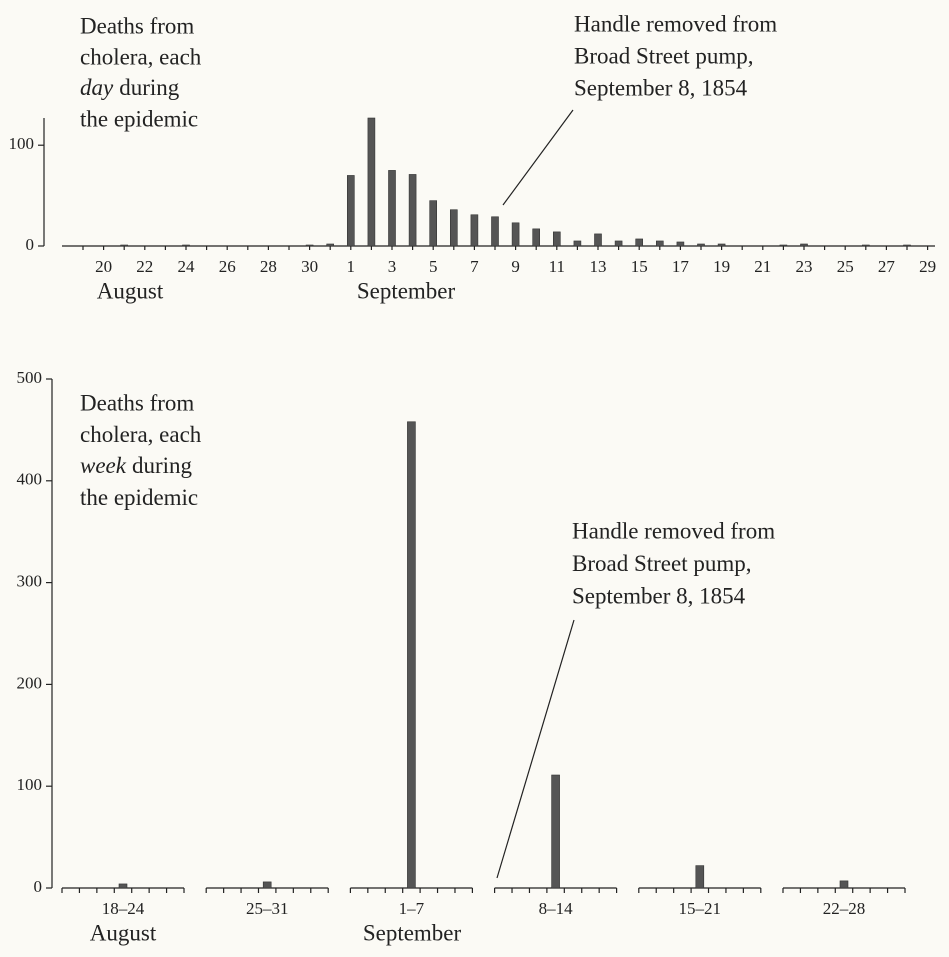 Image resolution: width=949 pixels, height=957 pixels. What do you see at coordinates (474, 266) in the screenshot?
I see `x-tick-label: 7` at bounding box center [474, 266].